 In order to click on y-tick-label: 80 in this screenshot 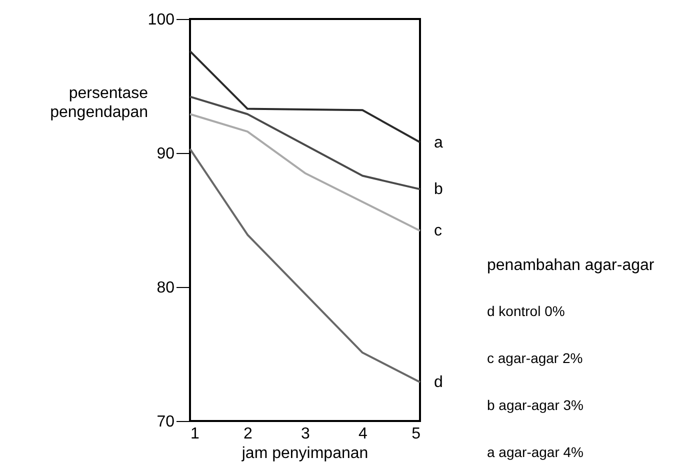, I will do `click(165, 288)`.